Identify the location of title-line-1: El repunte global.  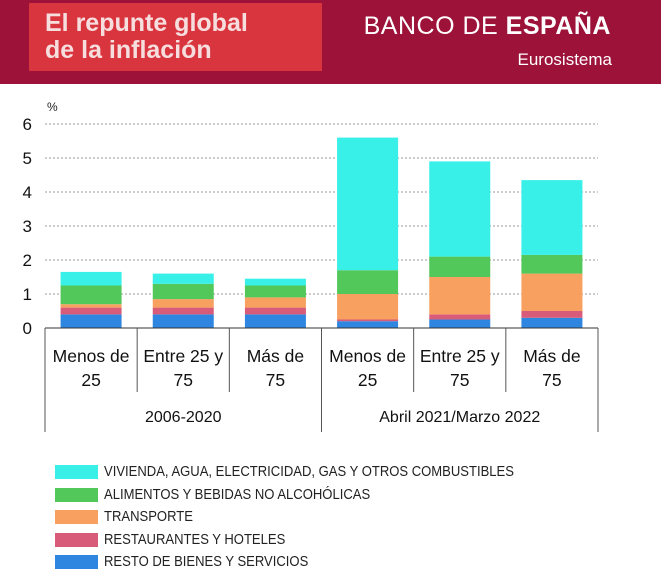
(146, 23).